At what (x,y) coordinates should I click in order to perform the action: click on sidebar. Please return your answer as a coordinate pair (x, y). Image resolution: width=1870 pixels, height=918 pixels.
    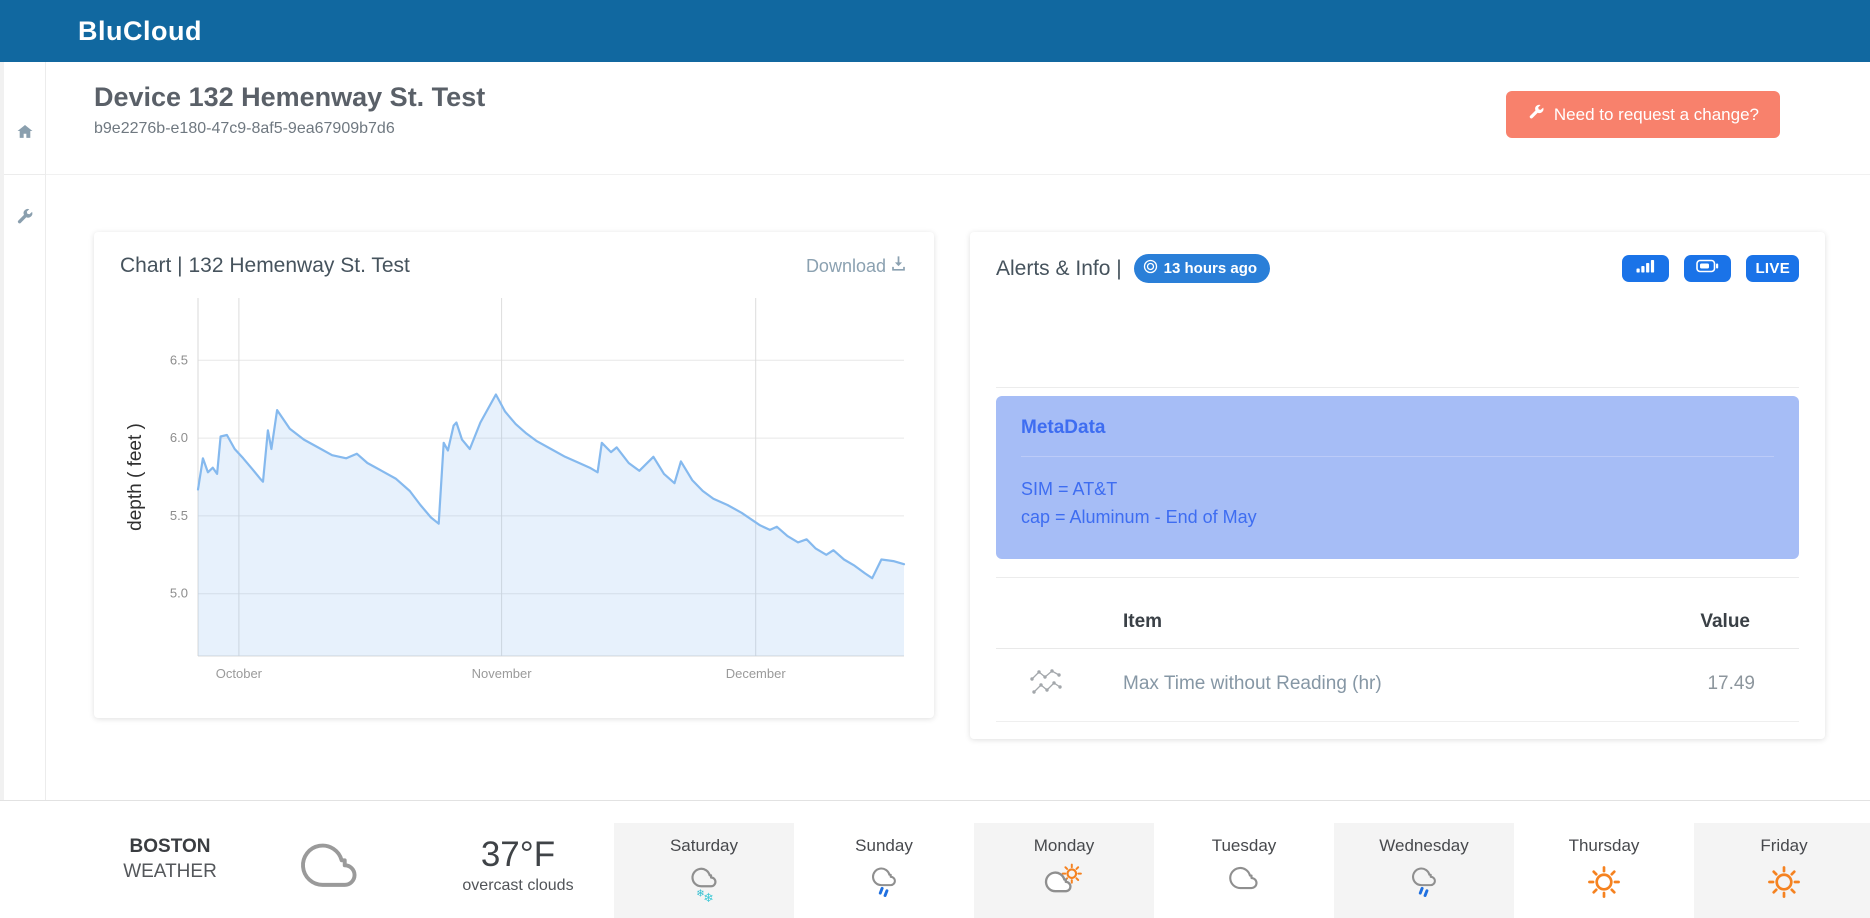
    Looking at the image, I should click on (23, 431).